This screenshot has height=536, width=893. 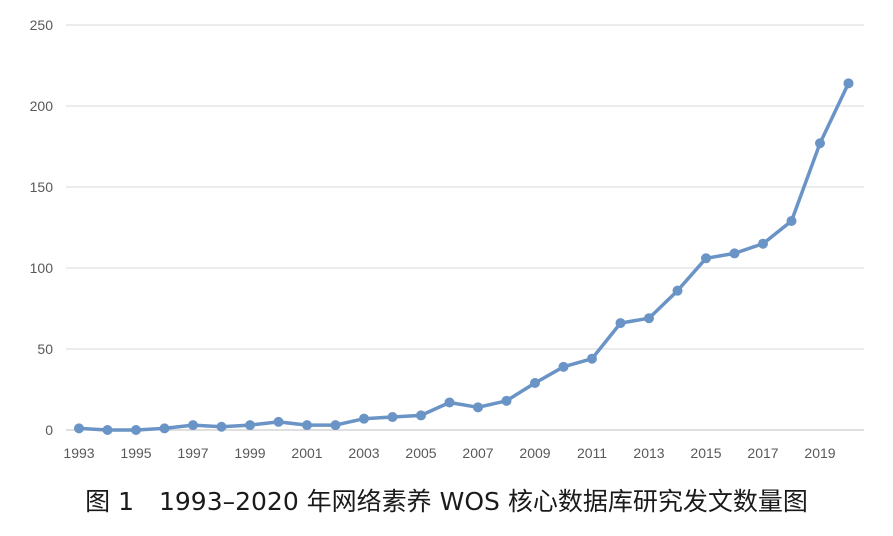 I want to click on data-point-1994, so click(x=107, y=430).